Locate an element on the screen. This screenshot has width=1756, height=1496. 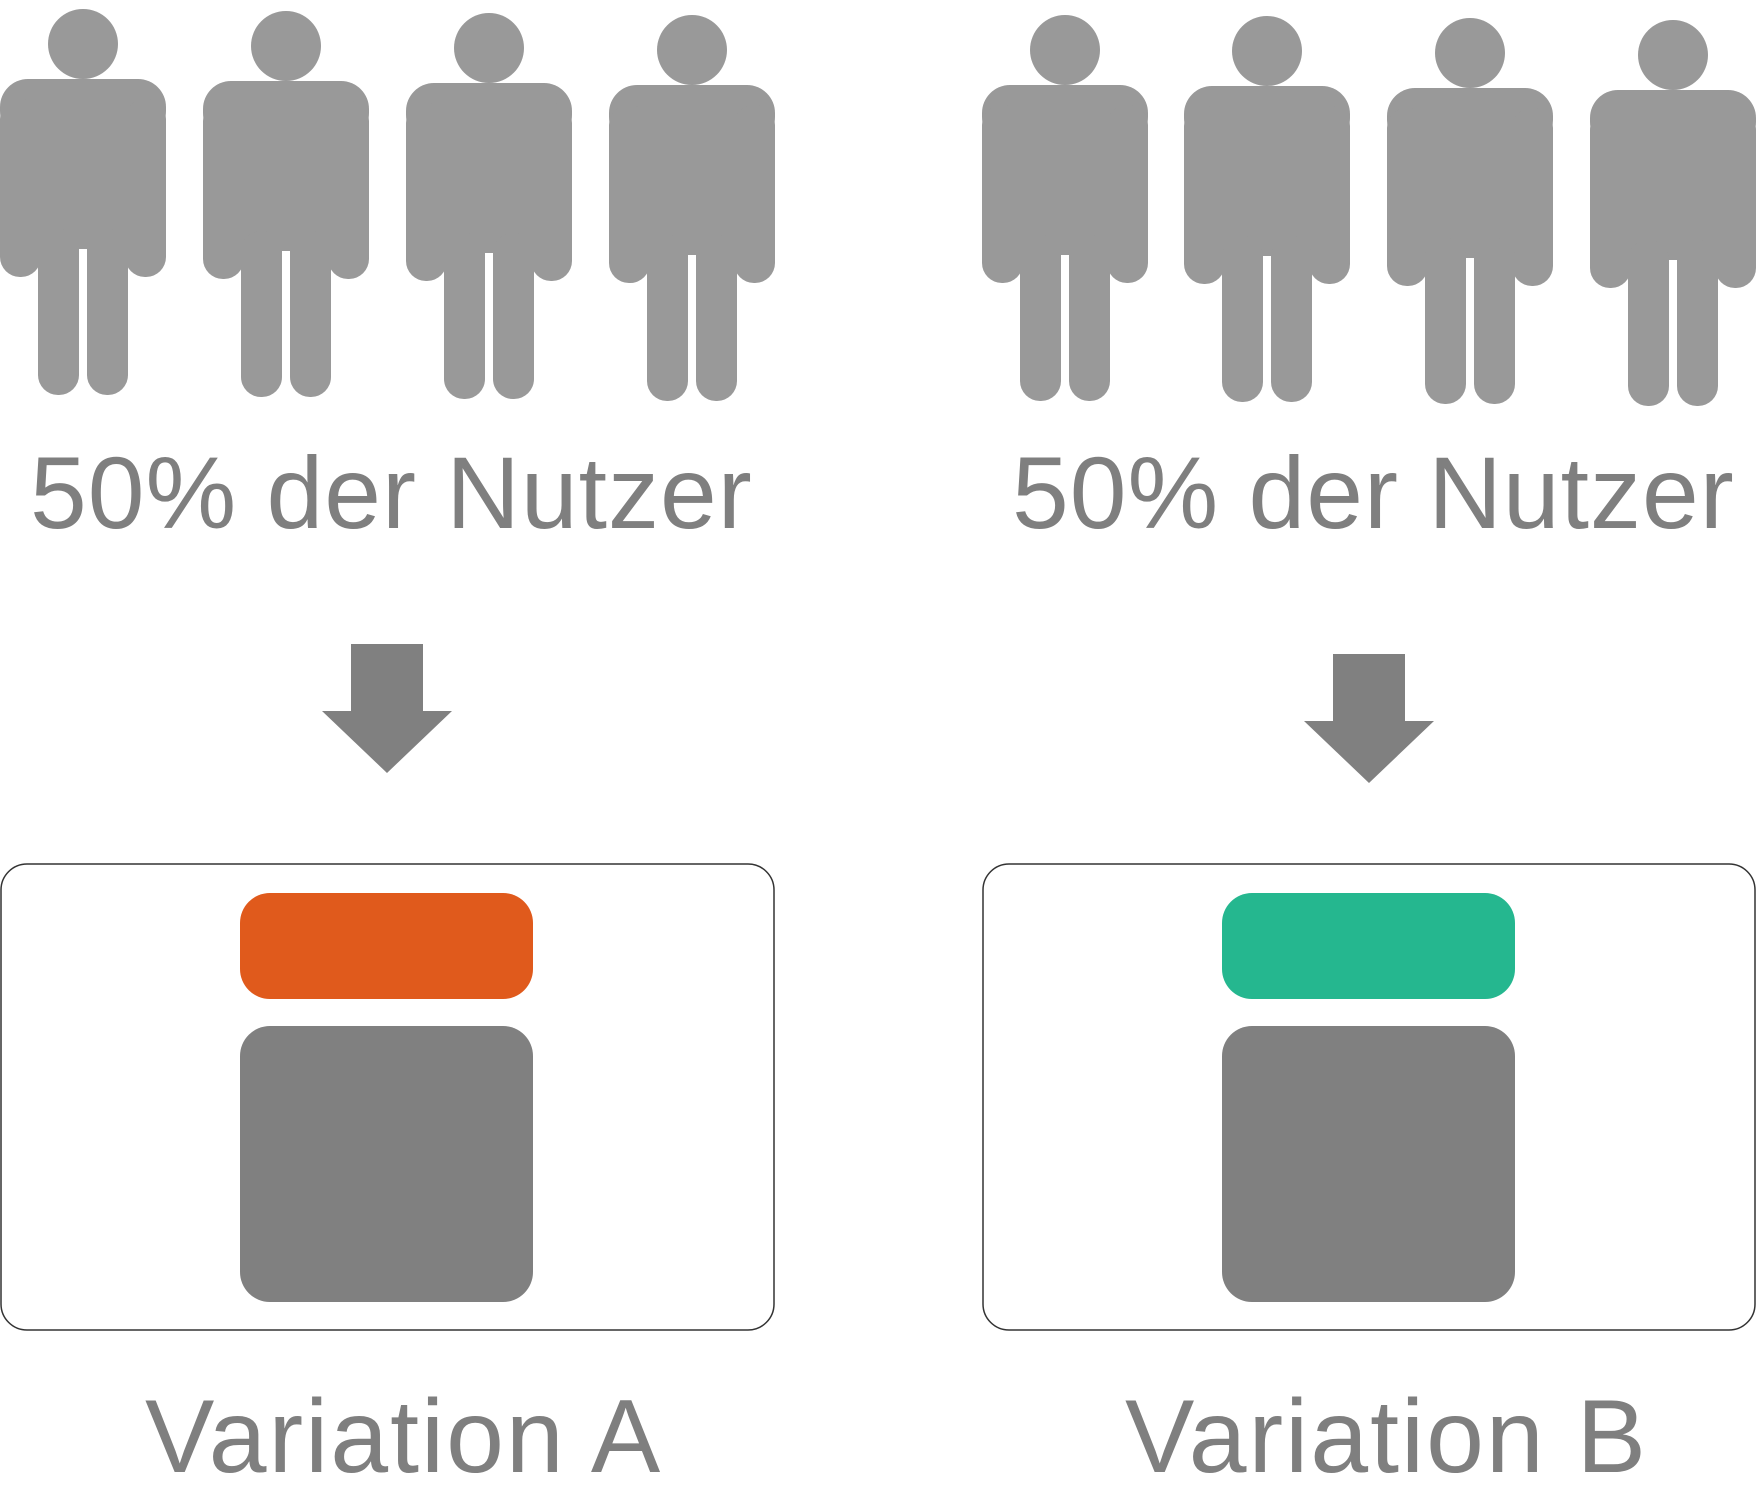
mockup-a is located at coordinates (387, 1097).